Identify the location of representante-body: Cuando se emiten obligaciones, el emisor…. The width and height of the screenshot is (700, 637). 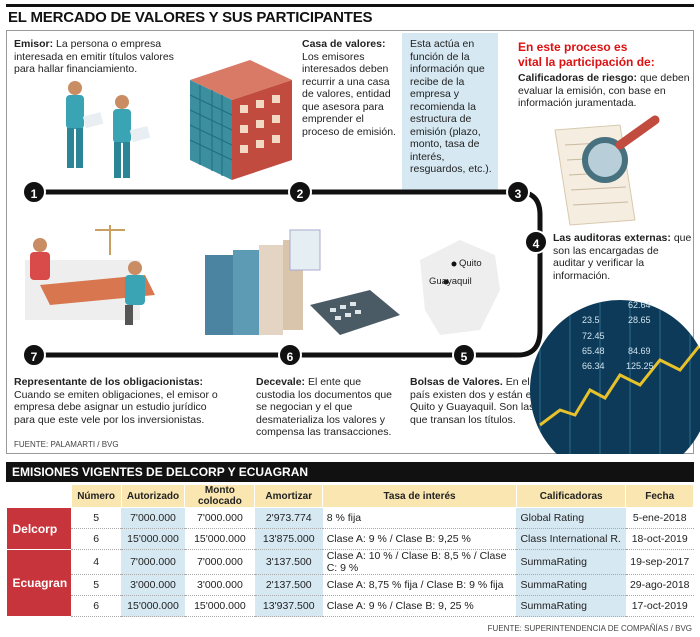
(116, 407).